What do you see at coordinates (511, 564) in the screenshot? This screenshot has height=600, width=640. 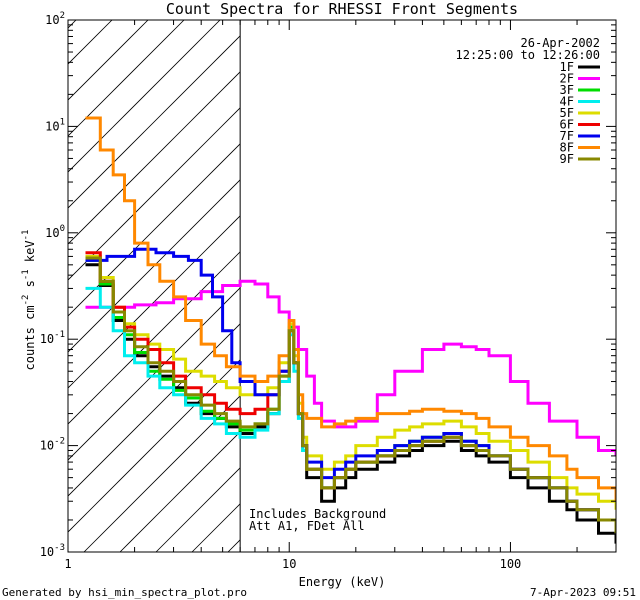 I see `x-tick-label: 100` at bounding box center [511, 564].